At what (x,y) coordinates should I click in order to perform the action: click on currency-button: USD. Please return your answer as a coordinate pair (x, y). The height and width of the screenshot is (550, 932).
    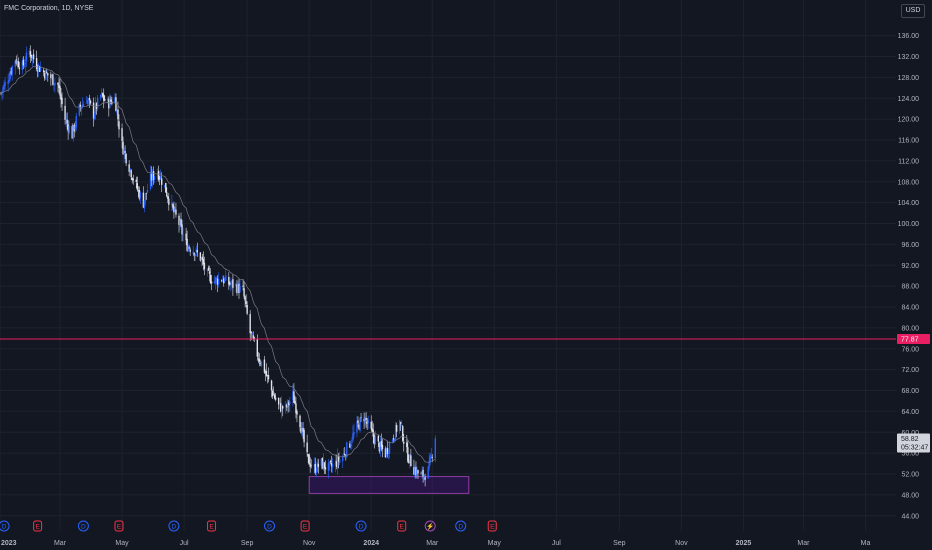
    Looking at the image, I should click on (913, 11).